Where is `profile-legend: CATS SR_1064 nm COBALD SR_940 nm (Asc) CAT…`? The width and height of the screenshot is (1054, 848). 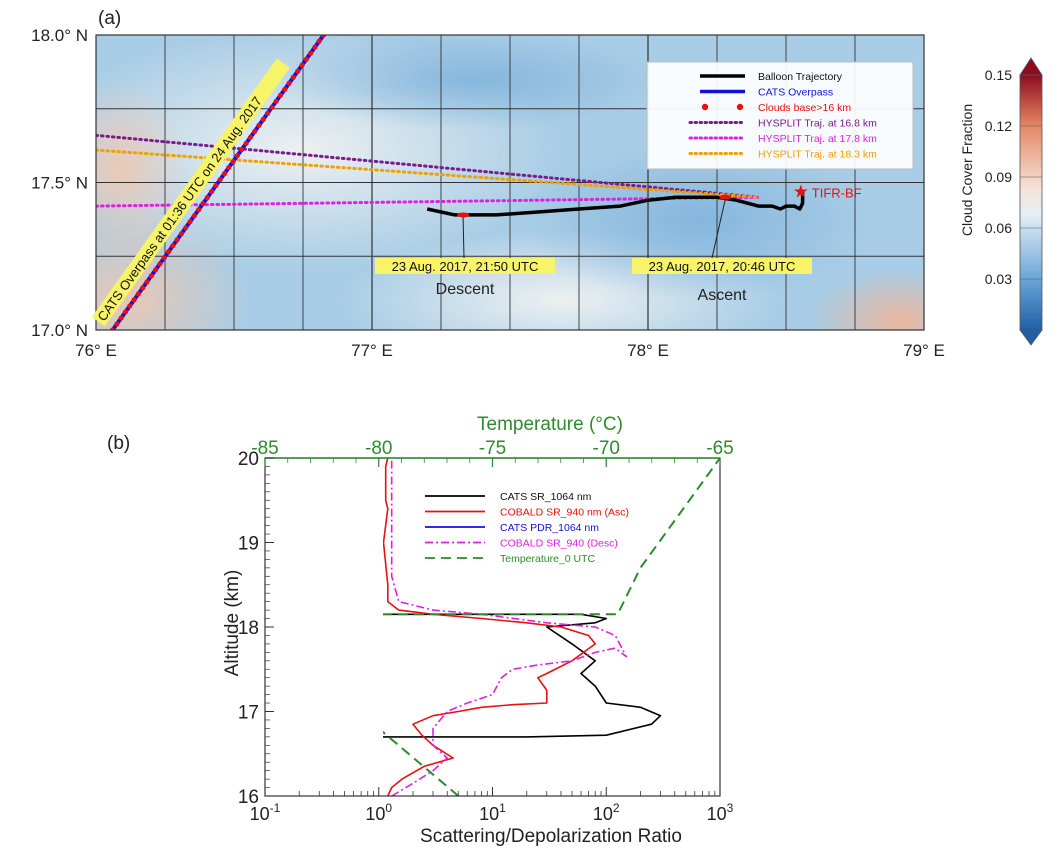
profile-legend: CATS SR_1064 nm COBALD SR_940 nm (Asc) CAT… is located at coordinates (527, 528).